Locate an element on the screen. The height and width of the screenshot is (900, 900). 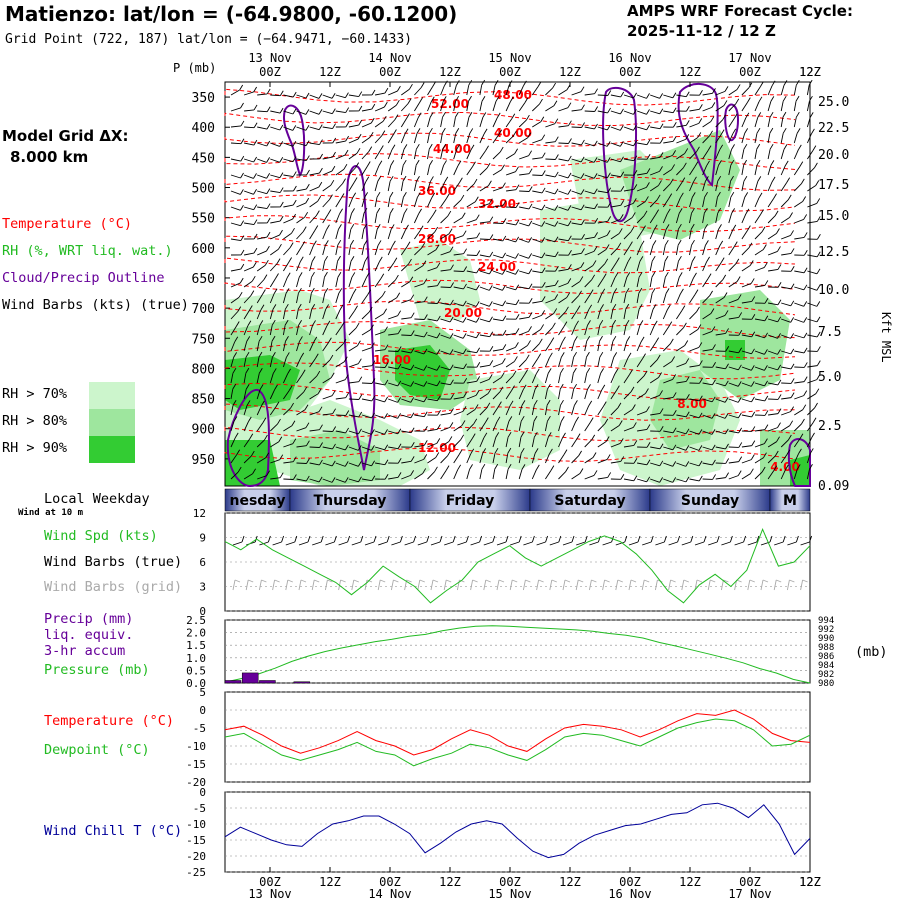
wind-speed-panel-frame is located at coordinates (517, 562).